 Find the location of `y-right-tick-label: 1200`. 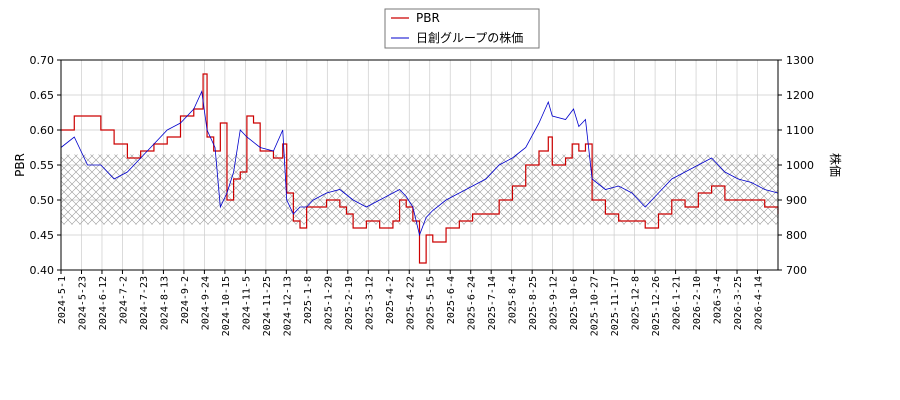

y-right-tick-label: 1200 is located at coordinates (800, 95).